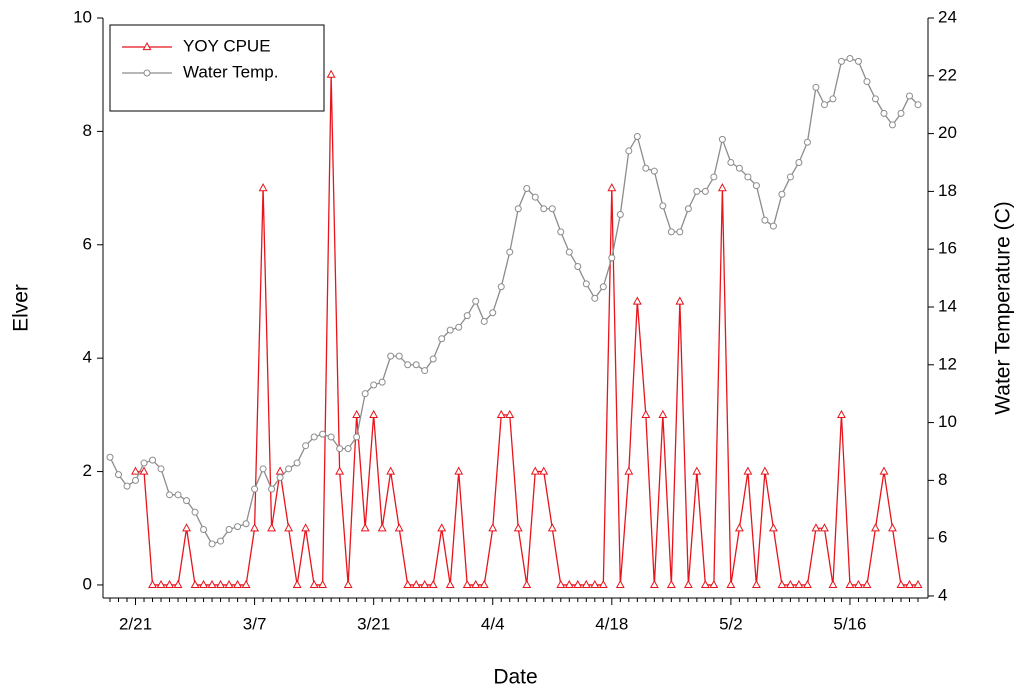 This screenshot has width=1025, height=694. I want to click on x-tick-label: 4/4, so click(493, 623).